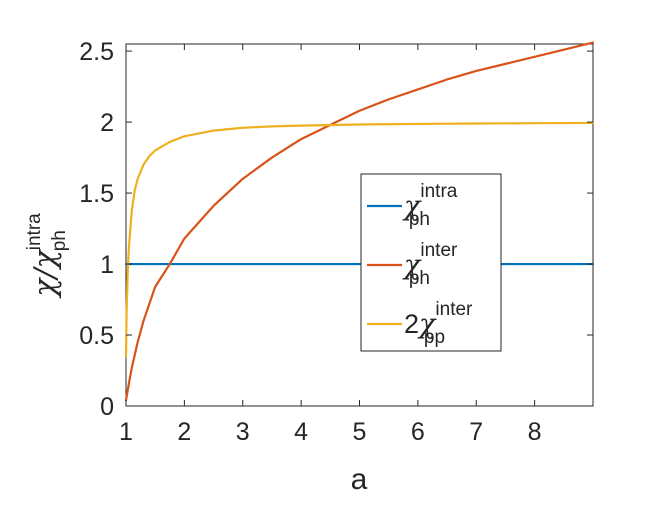 This screenshot has width=654, height=505. I want to click on y-tick-label: 1, so click(107, 265).